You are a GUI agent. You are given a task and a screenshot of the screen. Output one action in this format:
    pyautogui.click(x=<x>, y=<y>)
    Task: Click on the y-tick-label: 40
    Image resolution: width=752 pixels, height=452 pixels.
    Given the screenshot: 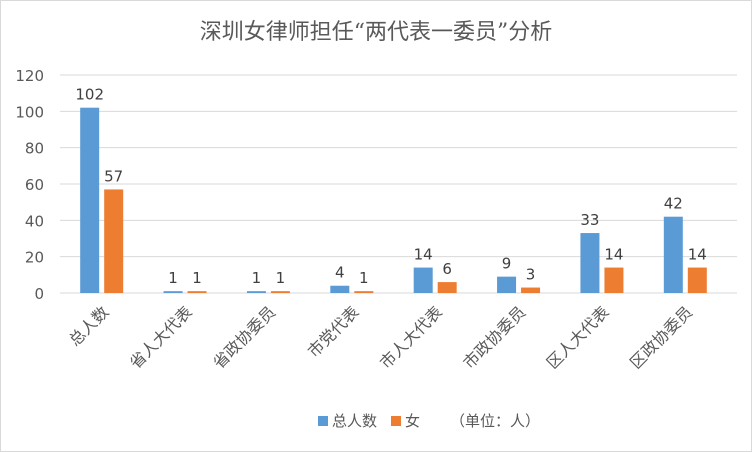 What is the action you would take?
    pyautogui.click(x=34, y=221)
    